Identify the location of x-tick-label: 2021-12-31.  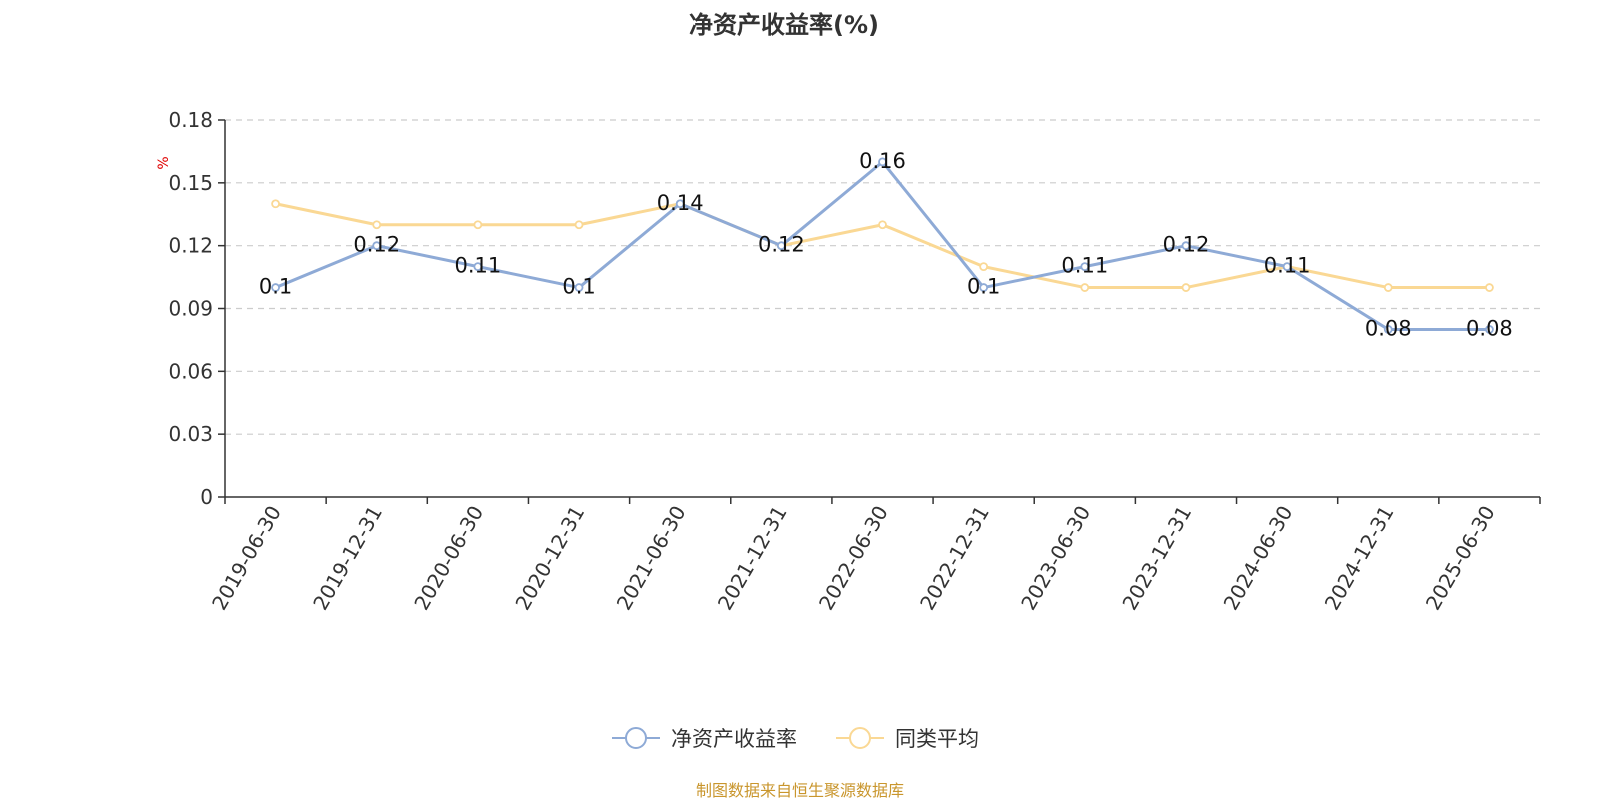
(752, 558).